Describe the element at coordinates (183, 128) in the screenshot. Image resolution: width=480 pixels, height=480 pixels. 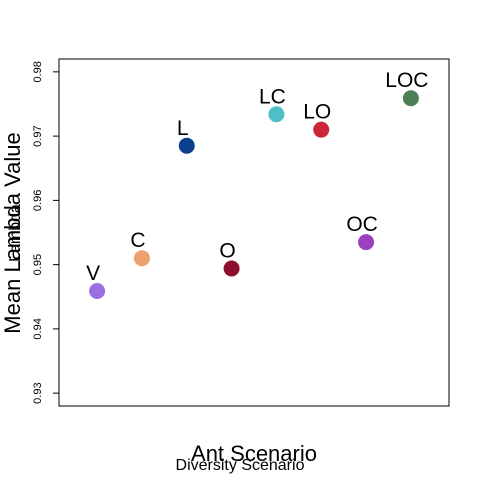
I see `point-label: L` at that location.